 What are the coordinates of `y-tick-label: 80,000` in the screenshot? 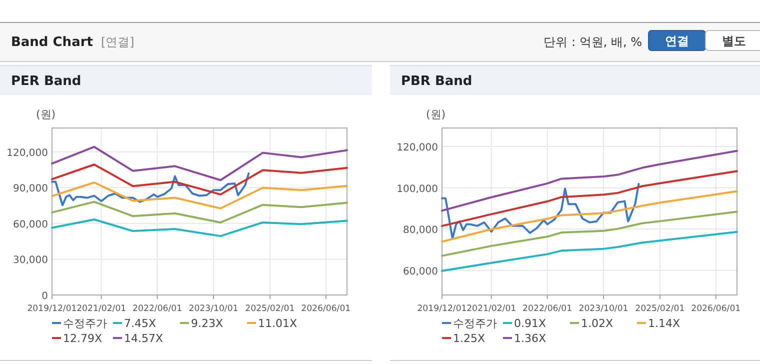 It's located at (420, 230).